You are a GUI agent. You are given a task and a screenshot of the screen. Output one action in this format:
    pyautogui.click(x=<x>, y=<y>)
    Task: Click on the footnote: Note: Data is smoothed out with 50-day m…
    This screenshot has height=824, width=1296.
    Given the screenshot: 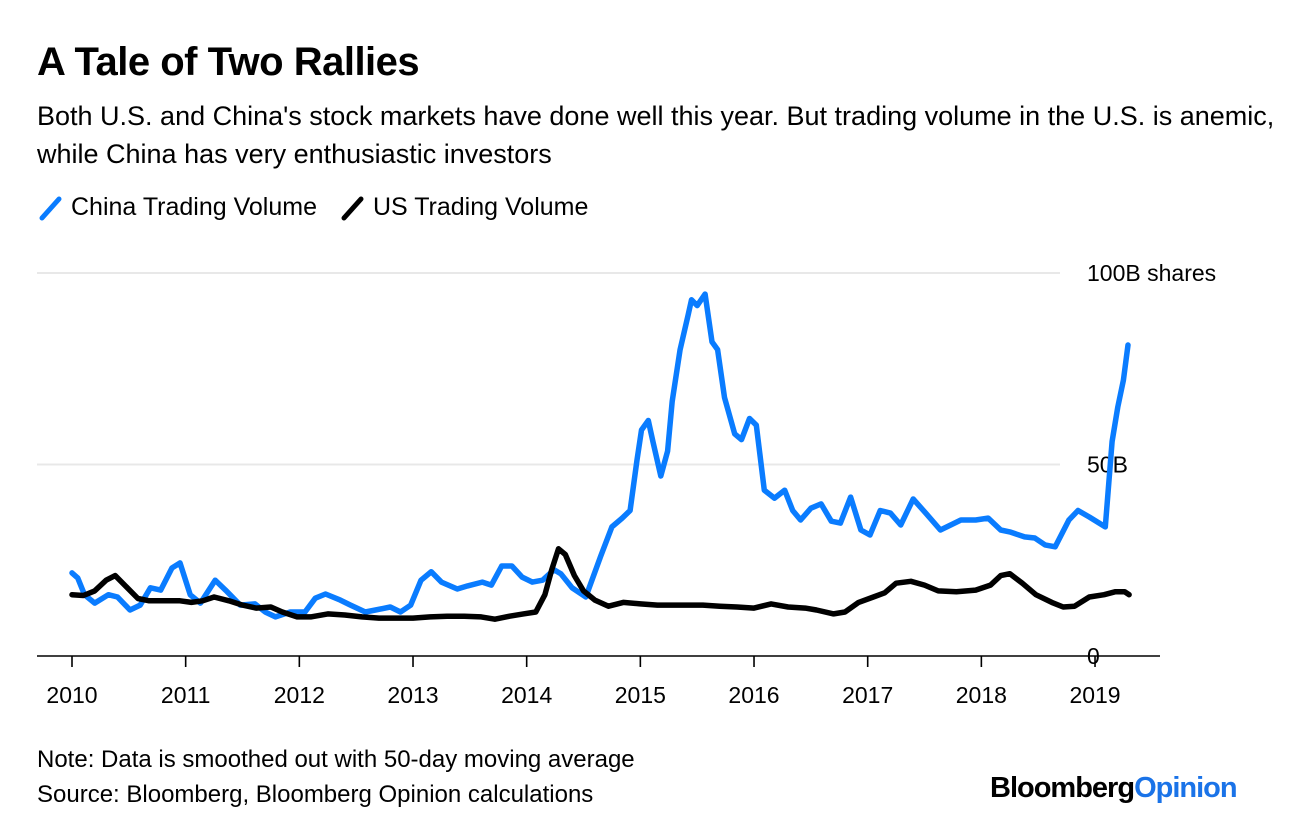 What is the action you would take?
    pyautogui.click(x=336, y=759)
    